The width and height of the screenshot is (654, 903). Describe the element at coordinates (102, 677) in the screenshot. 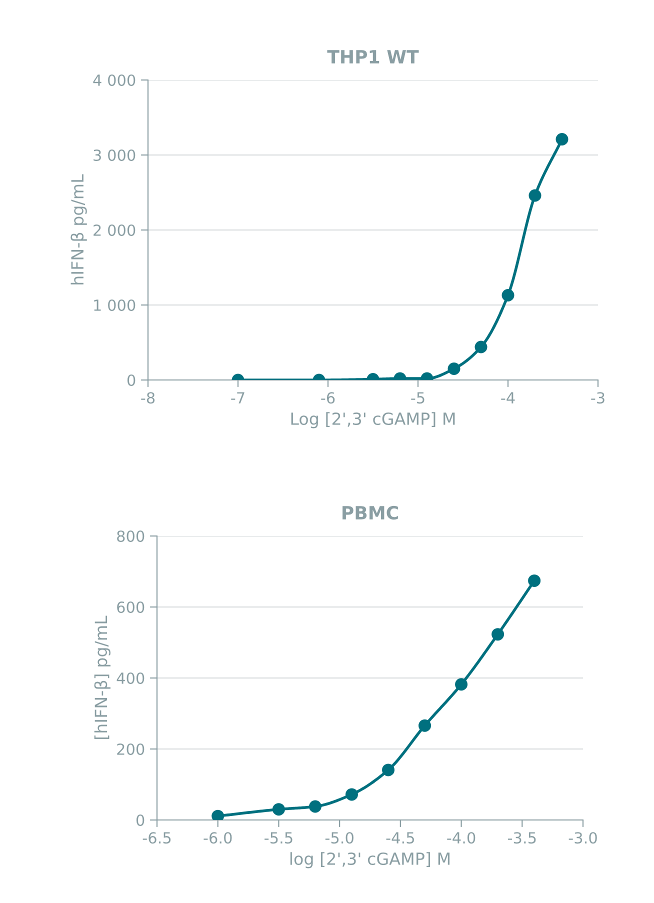

I see `y-axis-title: [hIFN-β] pg/mL` at that location.